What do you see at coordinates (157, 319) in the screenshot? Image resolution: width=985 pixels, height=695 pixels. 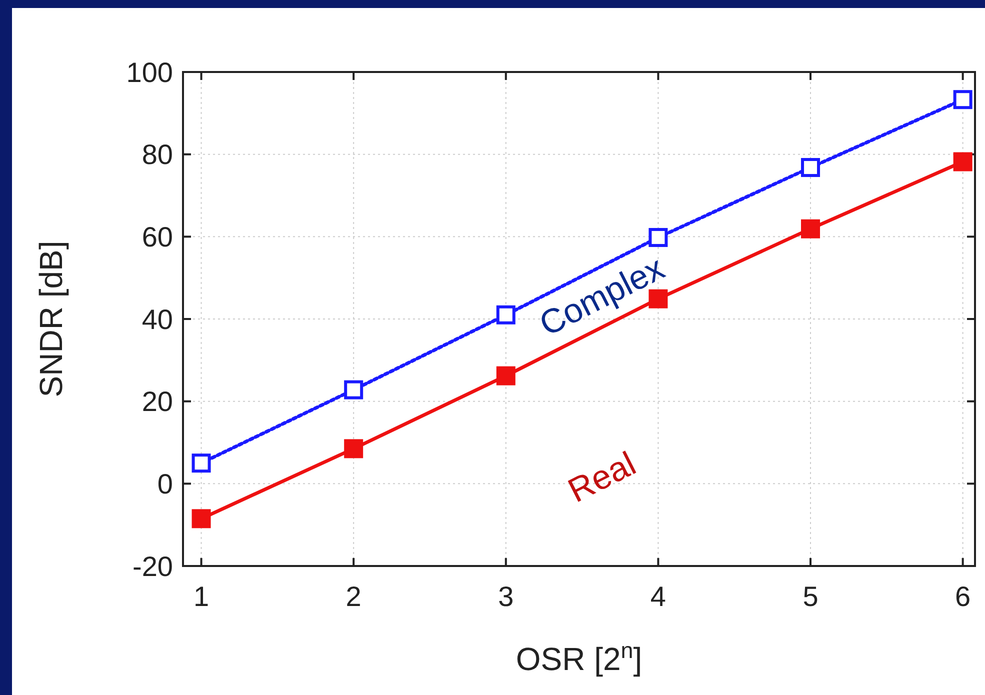 I see `y-tick-label: 40` at bounding box center [157, 319].